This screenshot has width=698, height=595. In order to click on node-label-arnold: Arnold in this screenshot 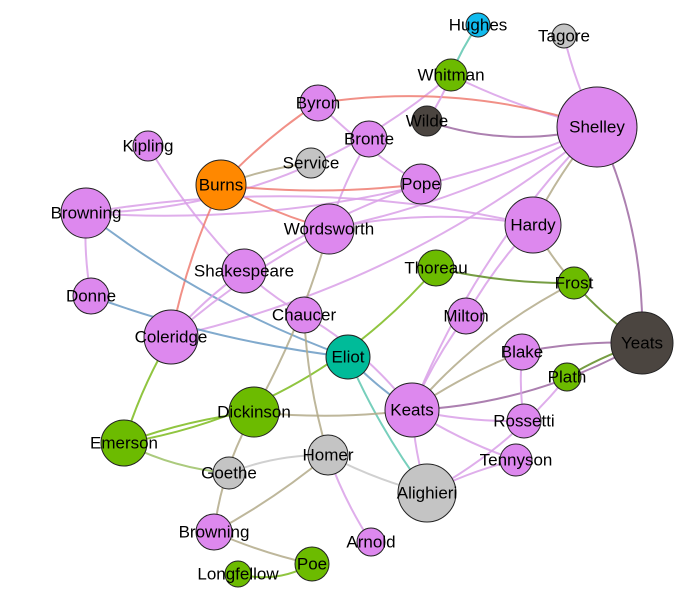, I will do `click(370, 542)`.